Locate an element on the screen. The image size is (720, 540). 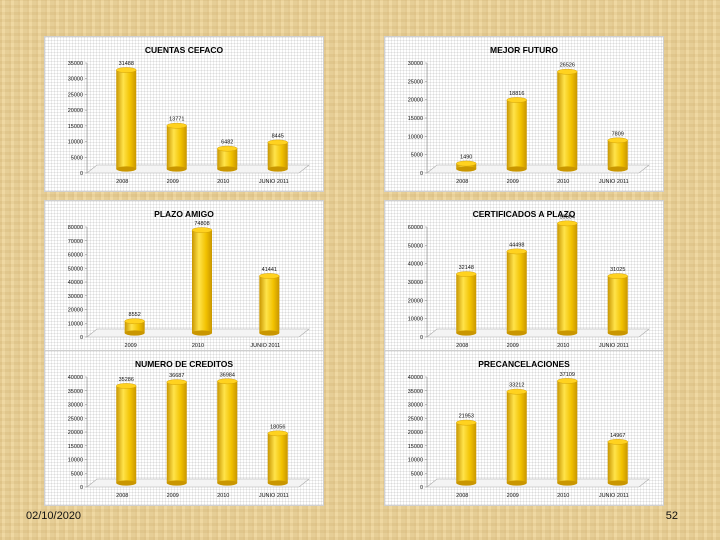
slide-page-number: 52 is located at coordinates (671, 516).